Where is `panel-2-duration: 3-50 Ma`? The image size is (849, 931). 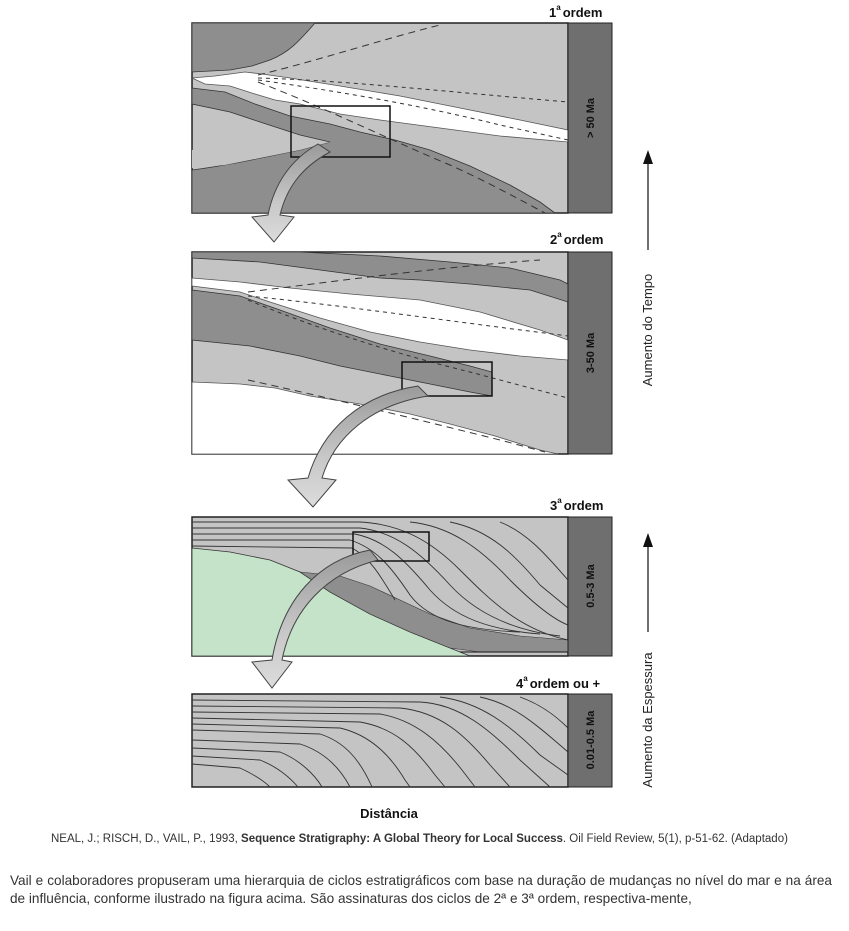 panel-2-duration: 3-50 Ma is located at coordinates (591, 352).